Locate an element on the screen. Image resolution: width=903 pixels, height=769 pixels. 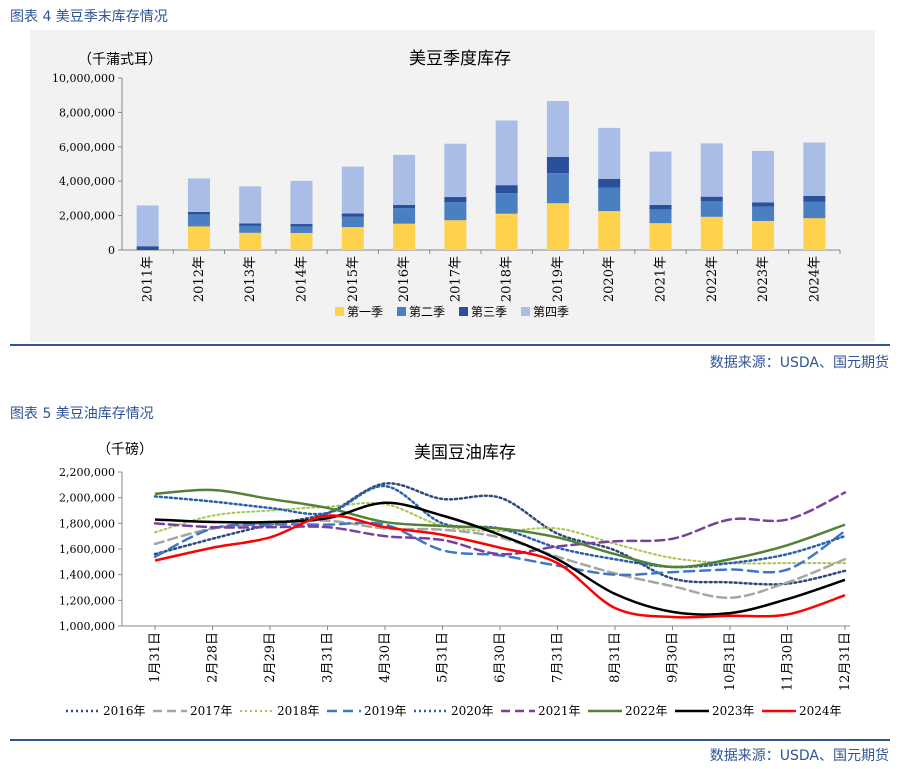
chart1-y-tick-label: 10,000,000 is located at coordinates (83, 78).